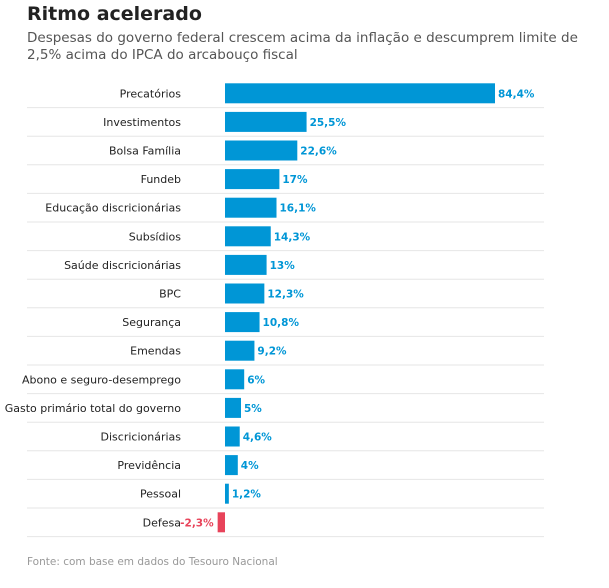 This screenshot has height=588, width=609. I want to click on value-label: 17%, so click(295, 180).